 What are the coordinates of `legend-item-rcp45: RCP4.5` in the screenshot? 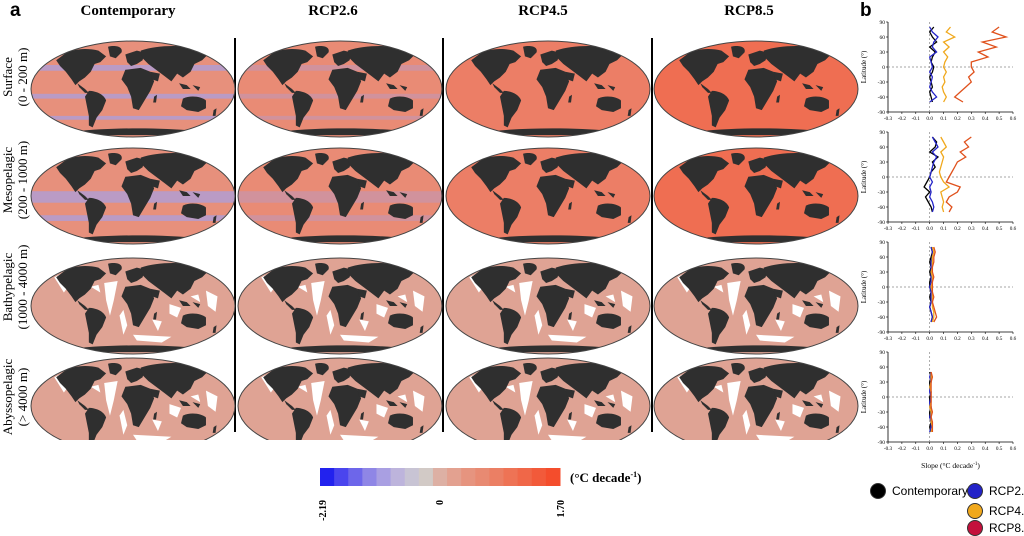 It's located at (995, 511).